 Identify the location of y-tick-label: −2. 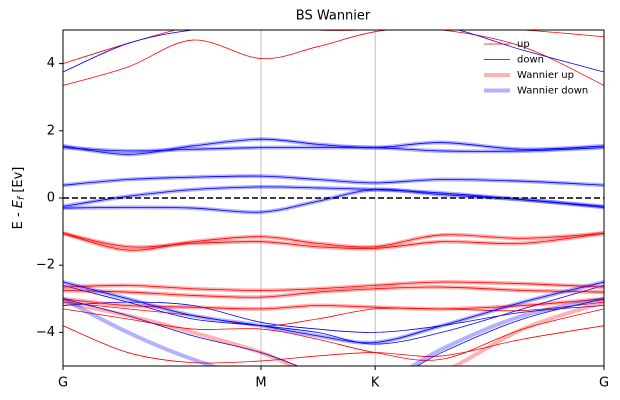
(45, 265).